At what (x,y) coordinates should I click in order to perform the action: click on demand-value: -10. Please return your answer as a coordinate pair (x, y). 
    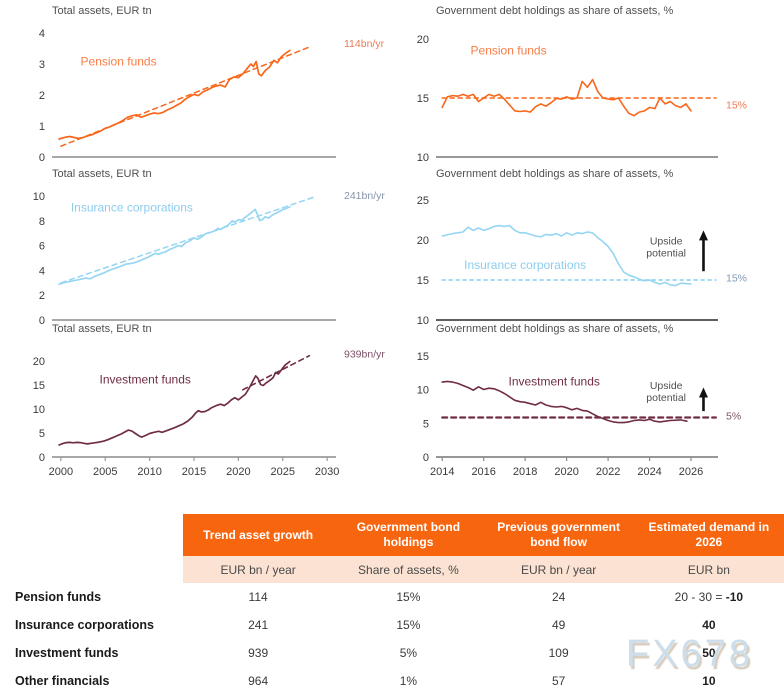
    Looking at the image, I should click on (734, 597).